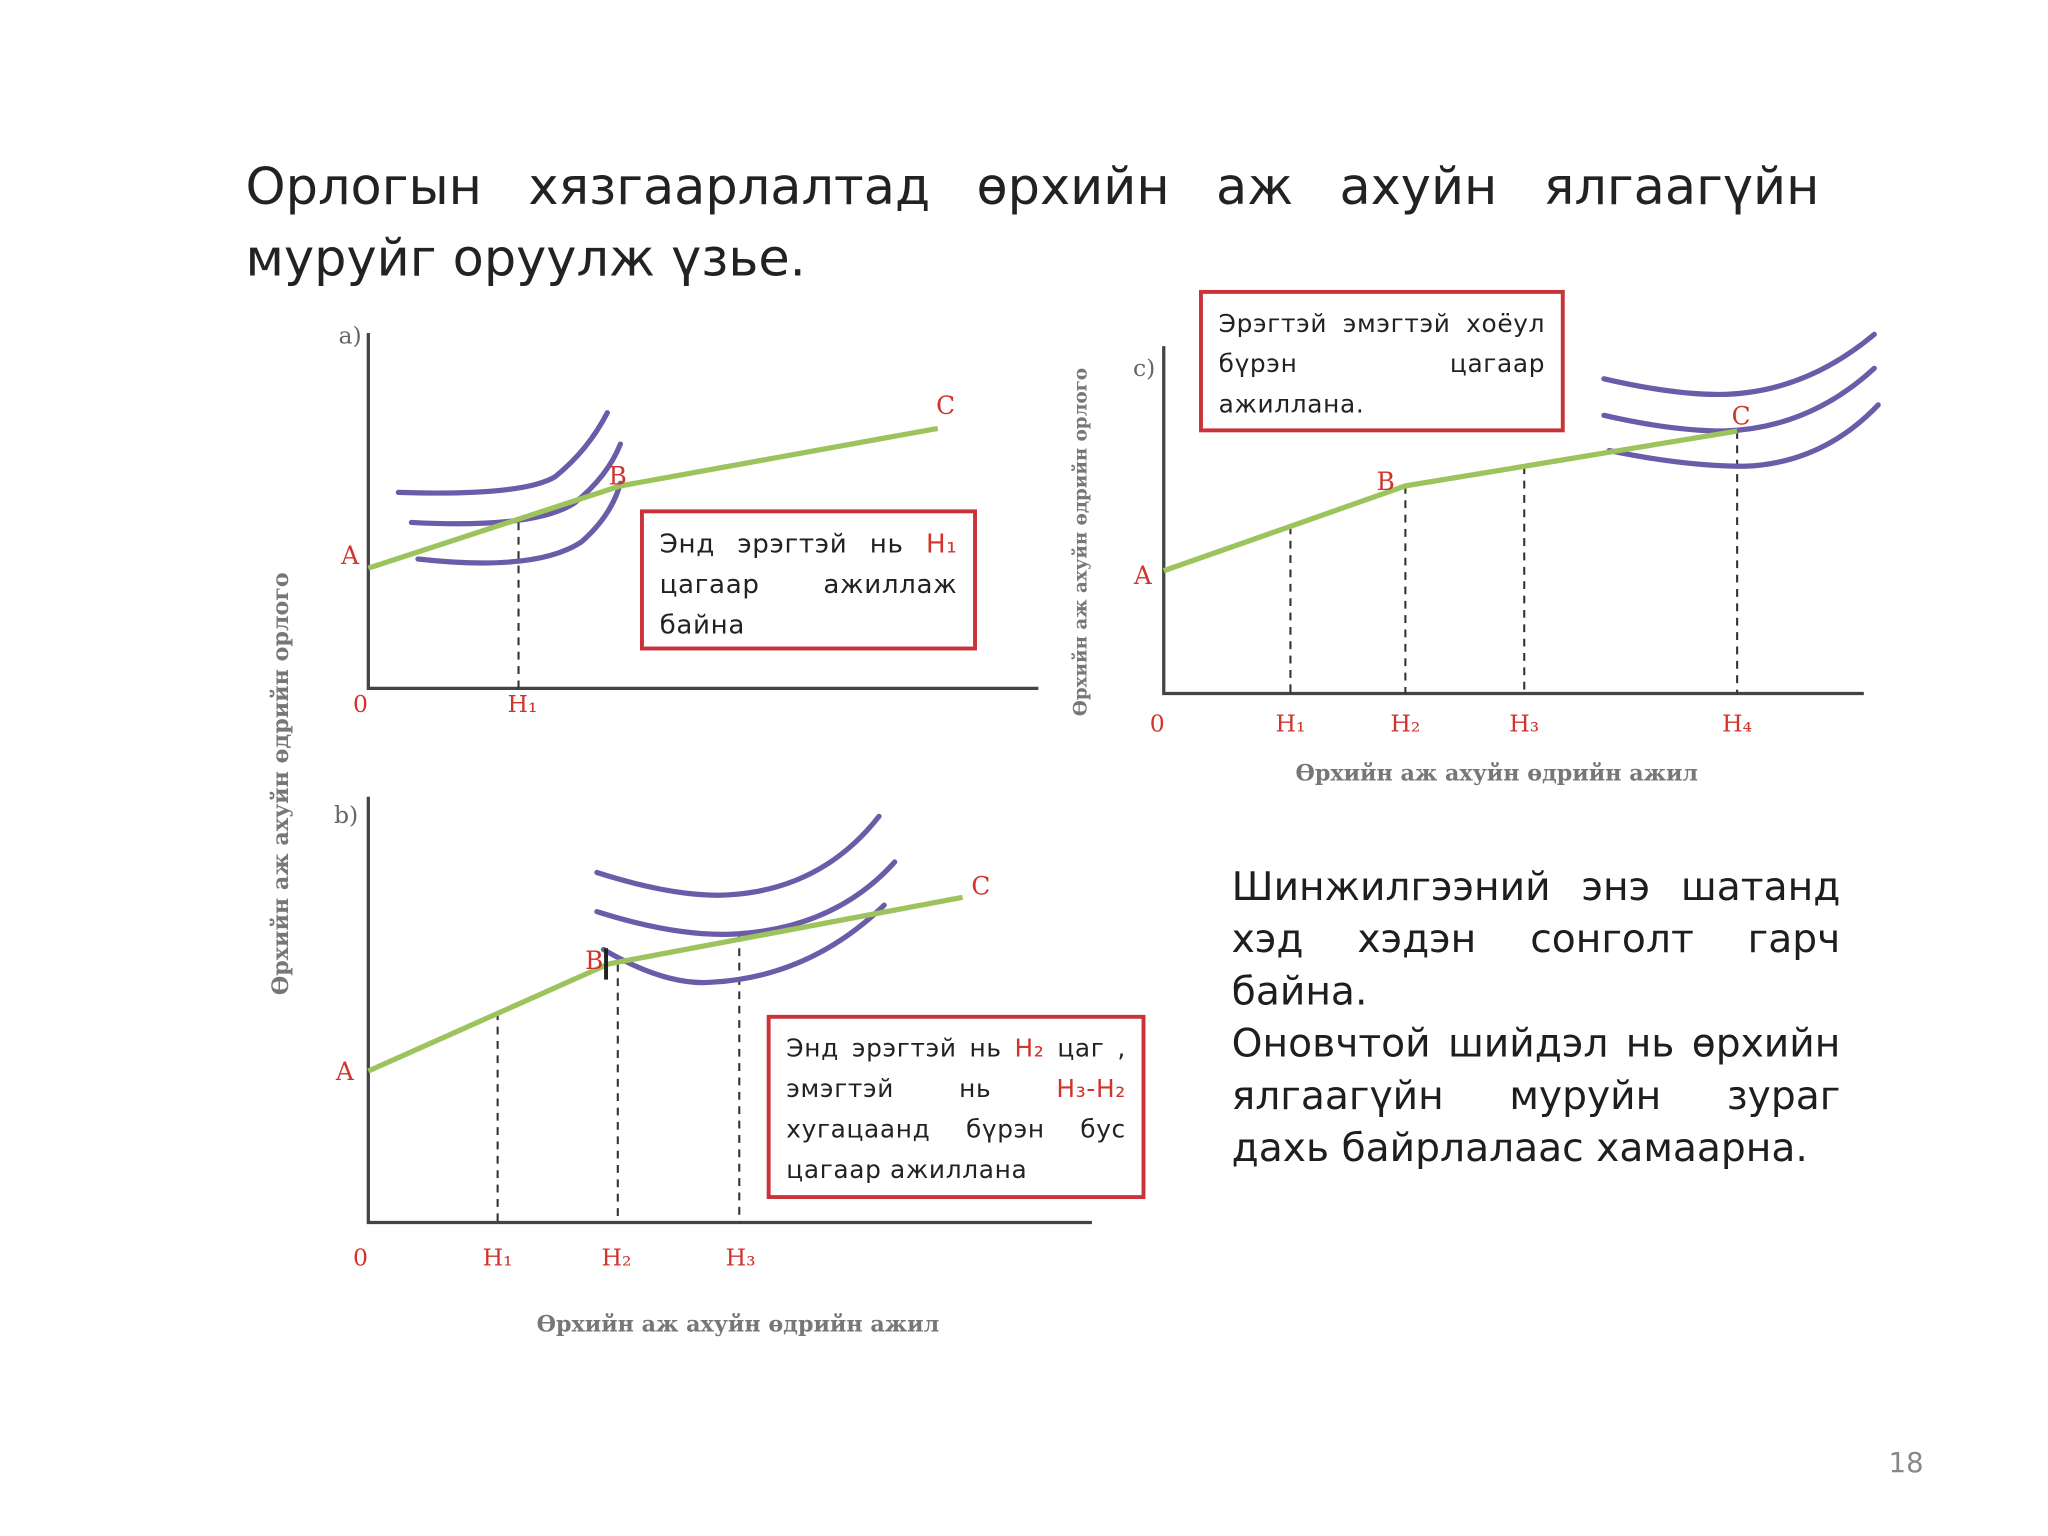  I want to click on callout-text: цаг , эмэгтэй нь, so click(956, 1069).